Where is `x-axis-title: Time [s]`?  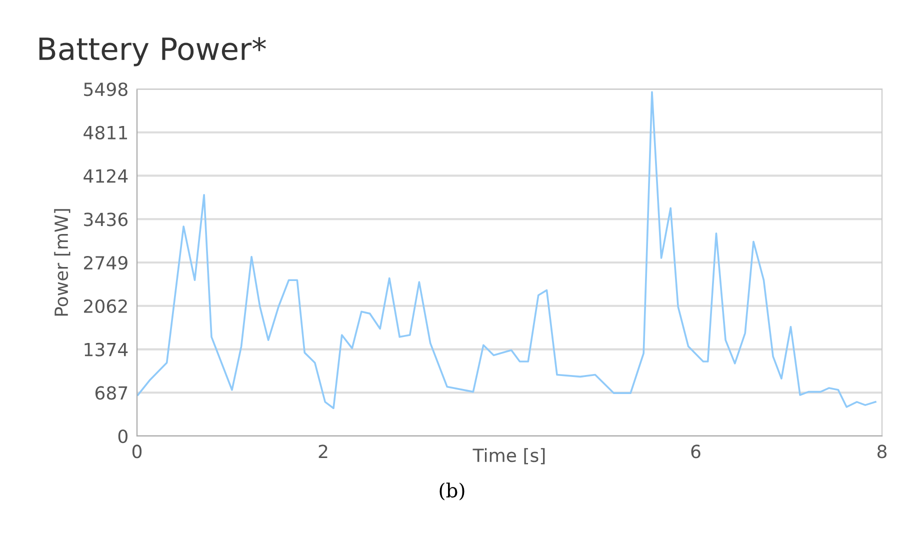 x-axis-title: Time [s] is located at coordinates (508, 456).